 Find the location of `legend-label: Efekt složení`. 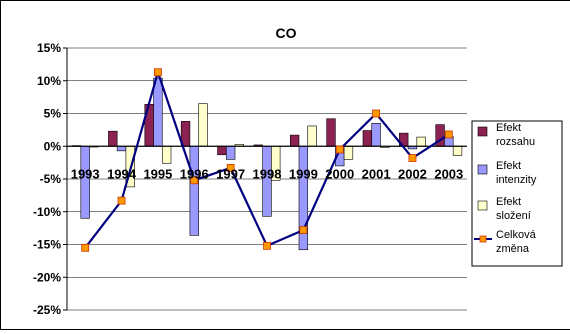

legend-label: Efekt složení is located at coordinates (513, 209).